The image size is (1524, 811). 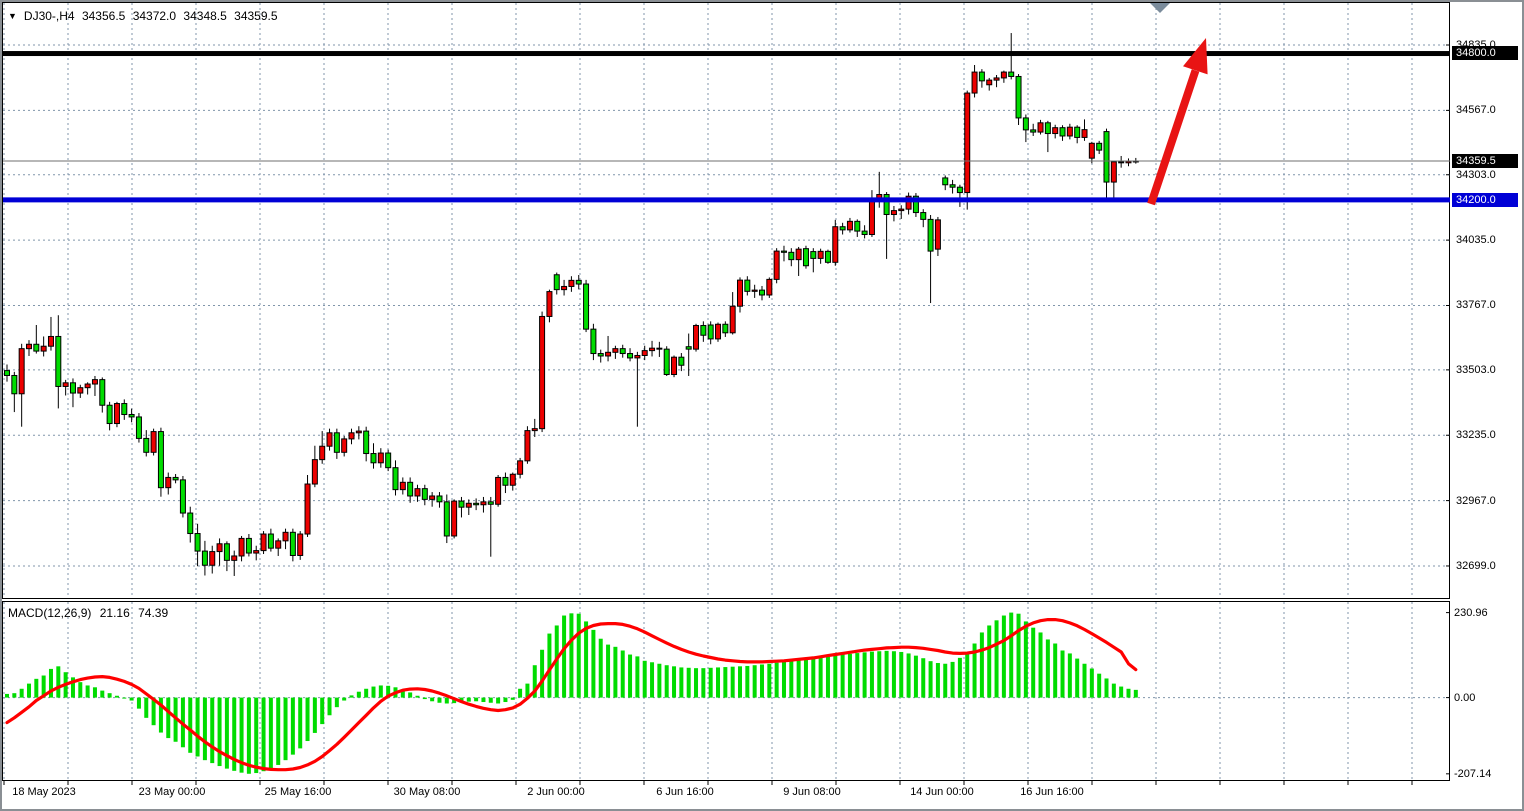 What do you see at coordinates (1195, 56) in the screenshot?
I see `trend-arrow-head` at bounding box center [1195, 56].